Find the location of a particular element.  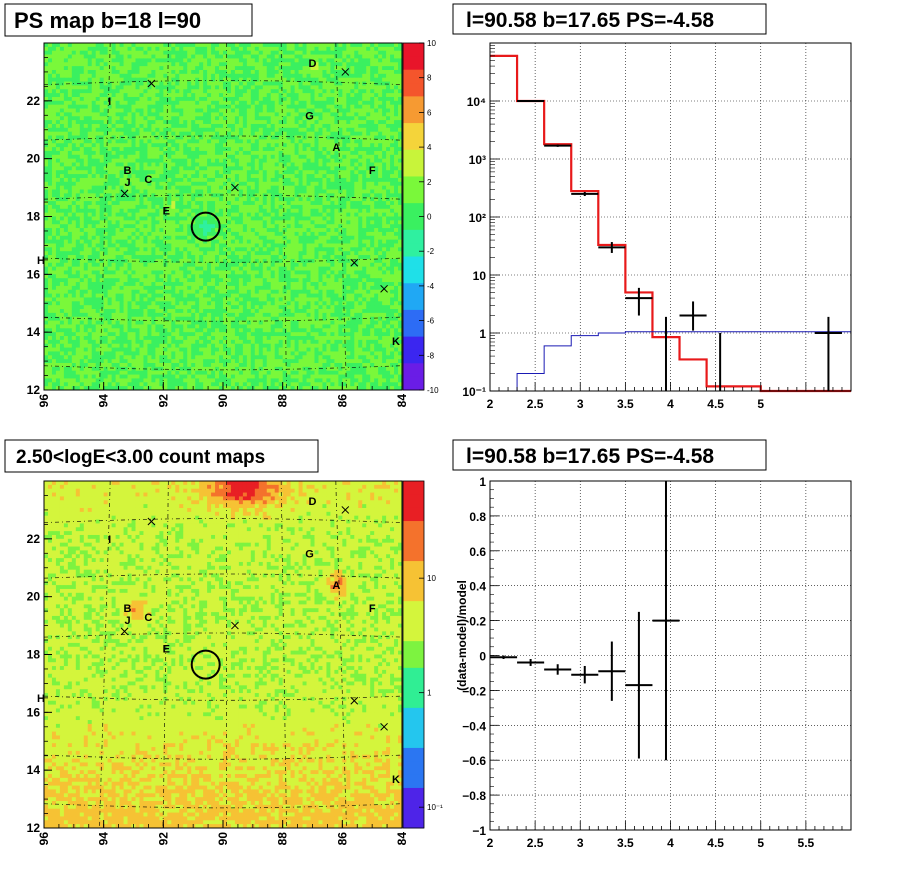

ps-map-title-box is located at coordinates (128, 20).